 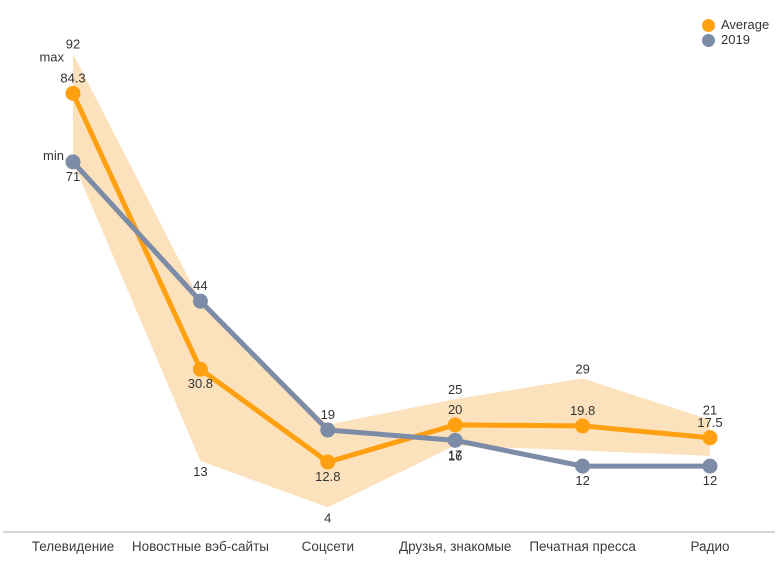 I want to click on point-label: 44, so click(x=200, y=285).